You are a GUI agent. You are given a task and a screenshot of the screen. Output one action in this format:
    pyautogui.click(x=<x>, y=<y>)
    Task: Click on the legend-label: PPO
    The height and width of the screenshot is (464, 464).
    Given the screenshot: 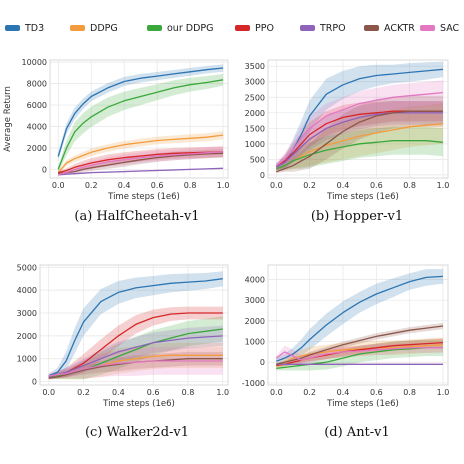 What is the action you would take?
    pyautogui.click(x=264, y=28)
    